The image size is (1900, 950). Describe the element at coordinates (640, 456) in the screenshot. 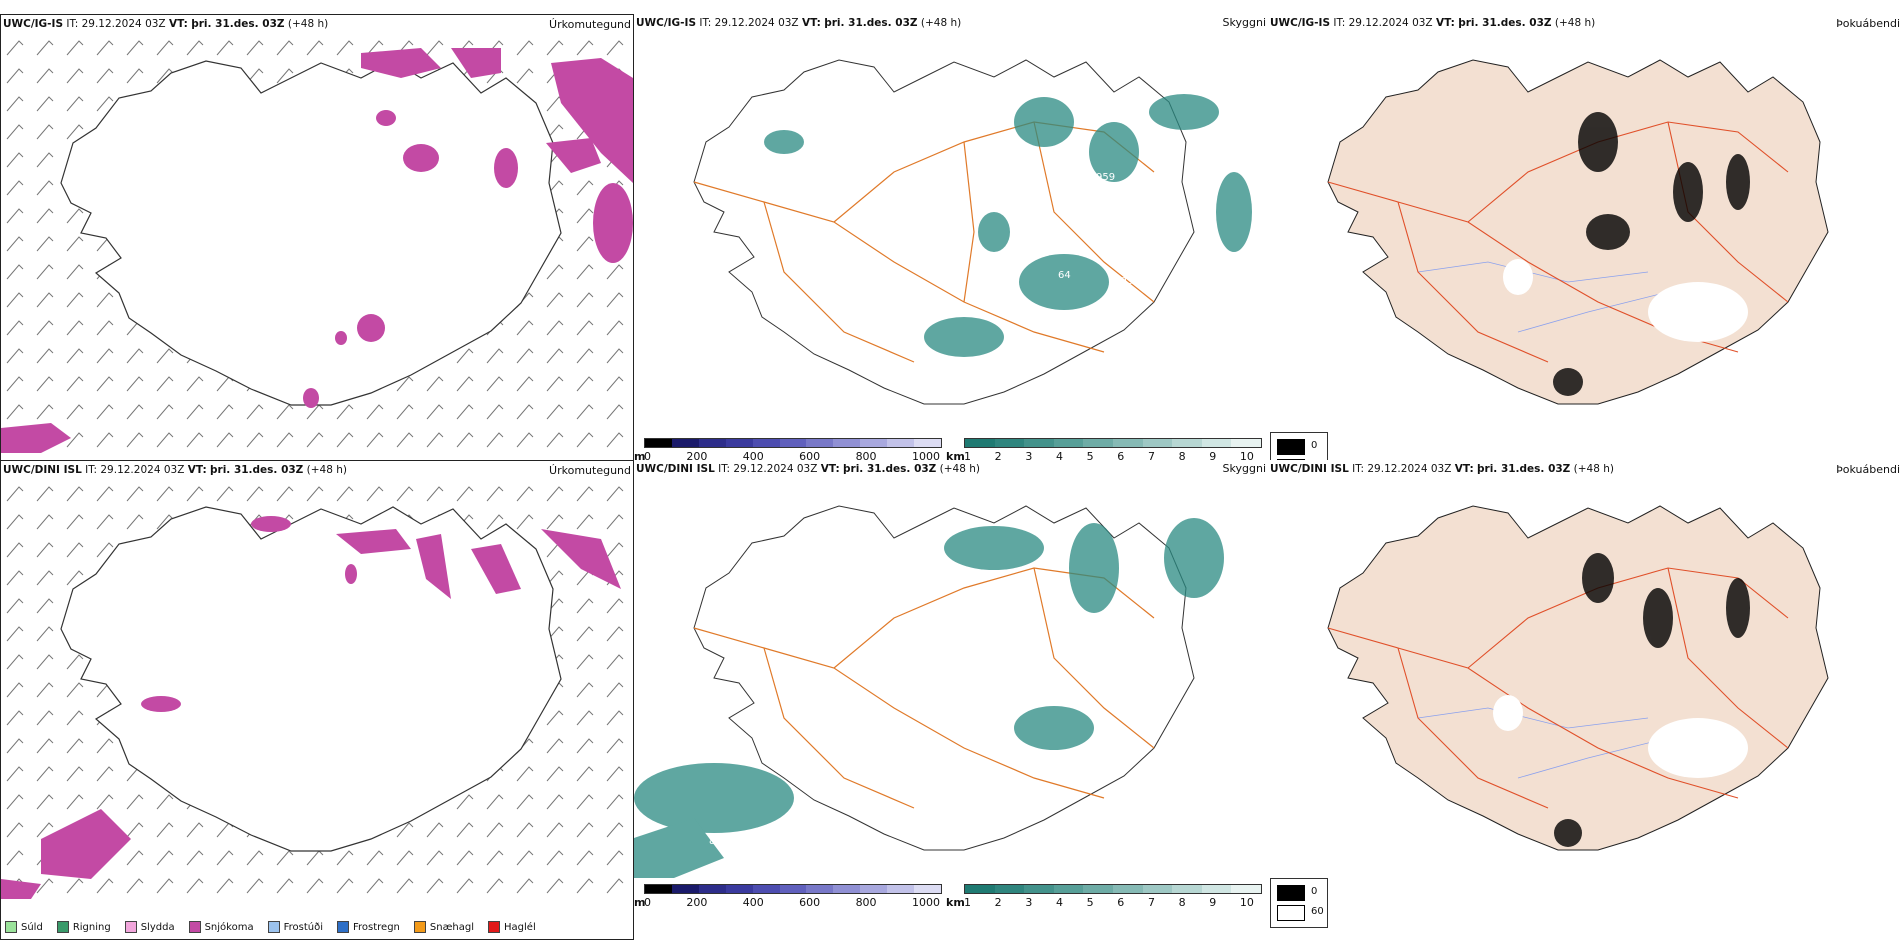

I see `cloudbase-unit: m` at that location.